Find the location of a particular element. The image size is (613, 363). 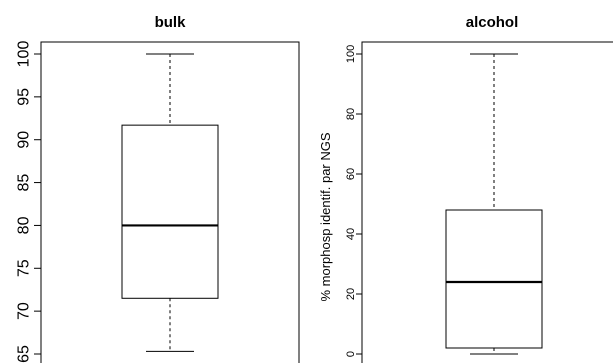

chart-title-bulk: bulk is located at coordinates (170, 22).